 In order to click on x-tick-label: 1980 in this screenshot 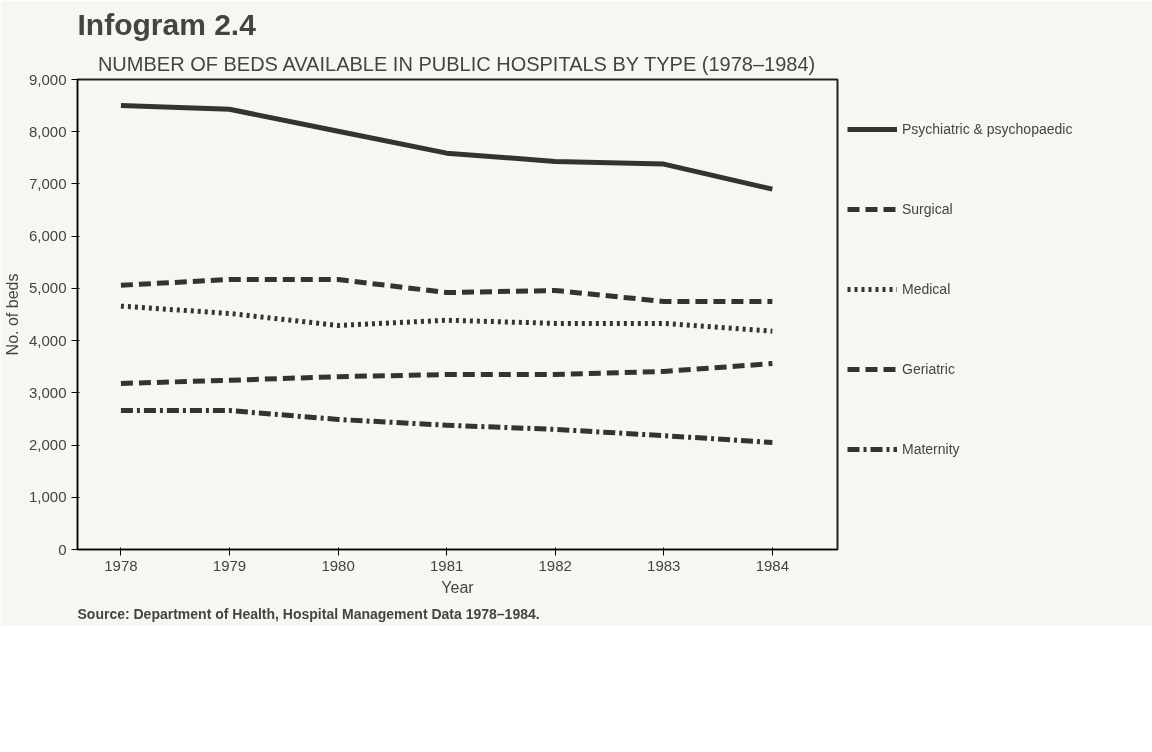, I will do `click(338, 565)`.